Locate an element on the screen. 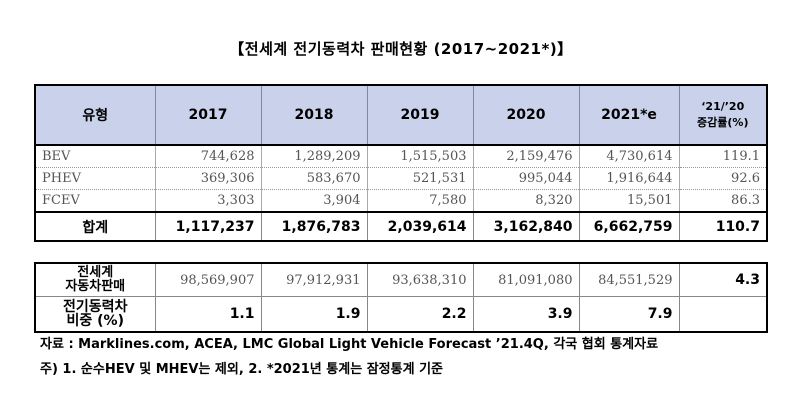  cell-value: 3,904 is located at coordinates (314, 201).